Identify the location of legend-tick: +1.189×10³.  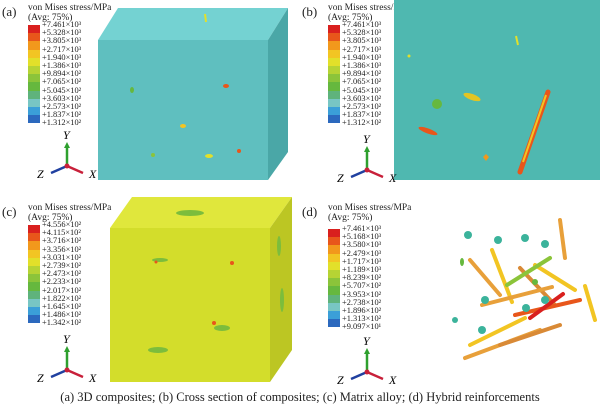
(362, 269).